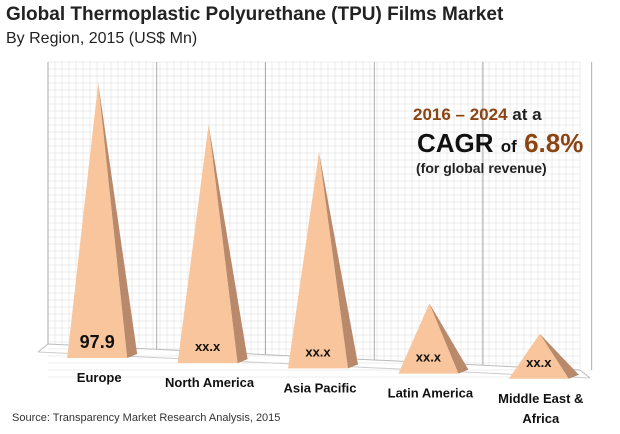 The image size is (620, 434). I want to click on category-label: Asia Pacific, so click(320, 387).